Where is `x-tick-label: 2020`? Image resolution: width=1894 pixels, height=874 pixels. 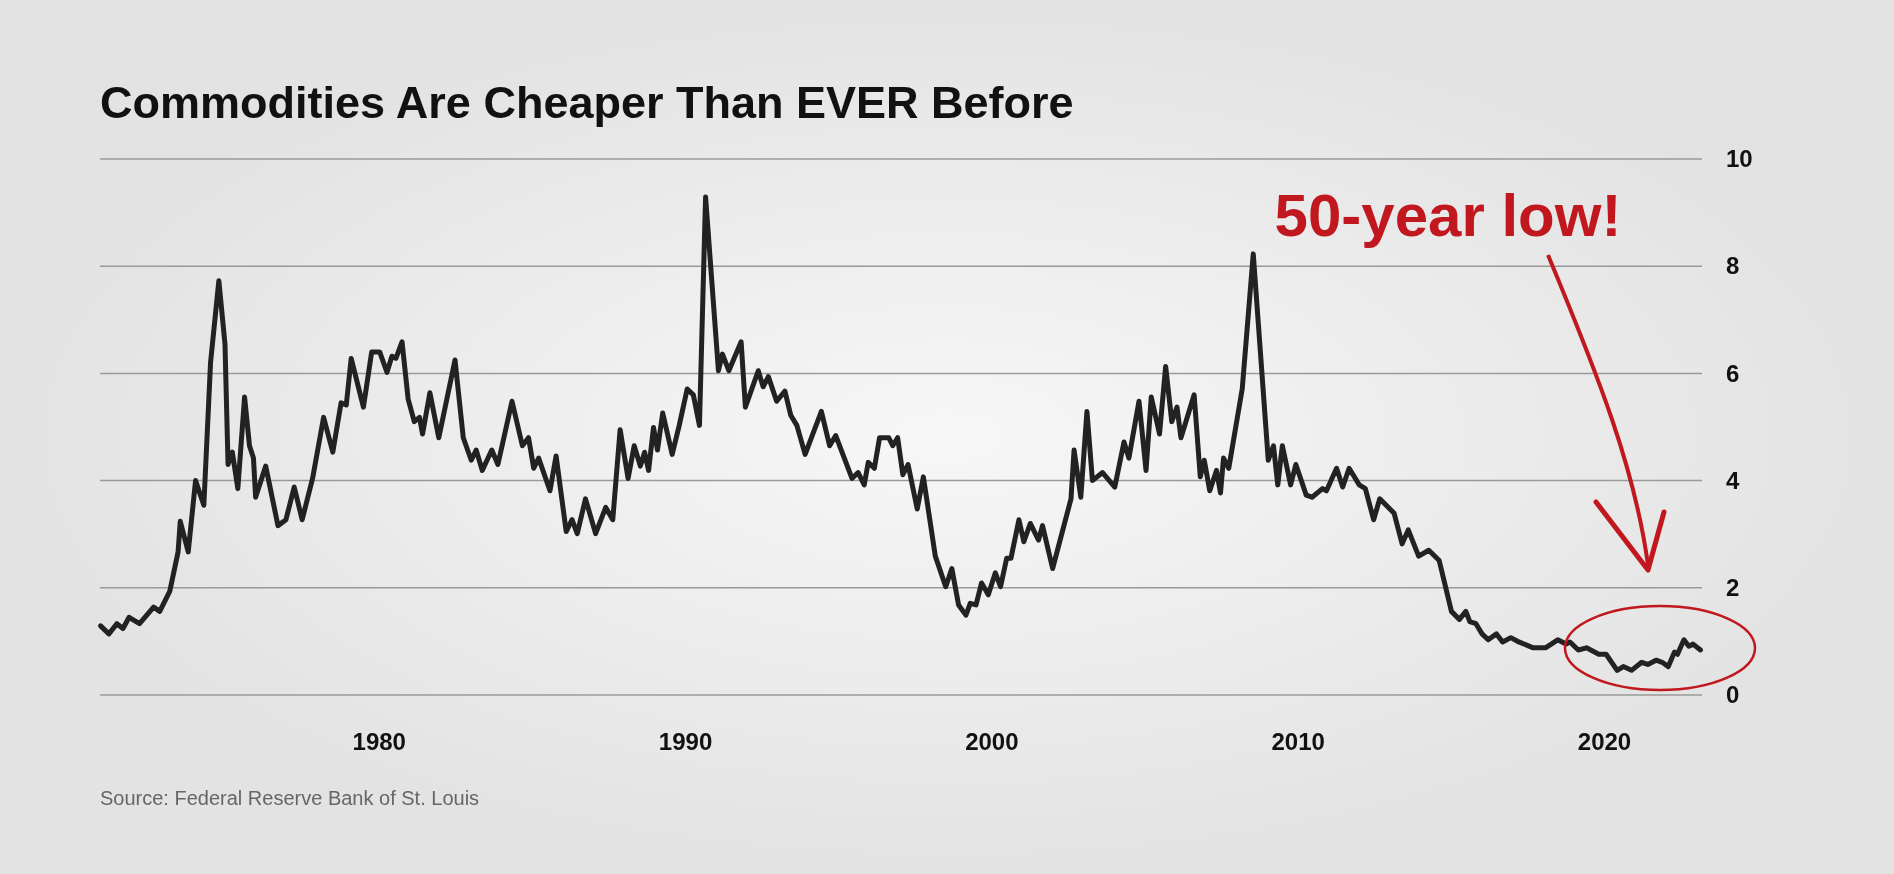 x-tick-label: 2020 is located at coordinates (1604, 742).